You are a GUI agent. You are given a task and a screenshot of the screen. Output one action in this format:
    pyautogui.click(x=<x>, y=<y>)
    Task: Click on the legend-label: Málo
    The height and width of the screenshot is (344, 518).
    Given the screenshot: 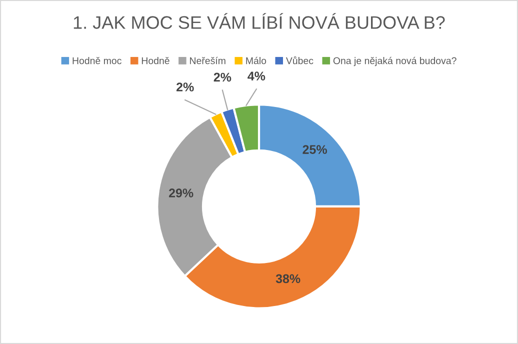 What is the action you would take?
    pyautogui.click(x=256, y=60)
    